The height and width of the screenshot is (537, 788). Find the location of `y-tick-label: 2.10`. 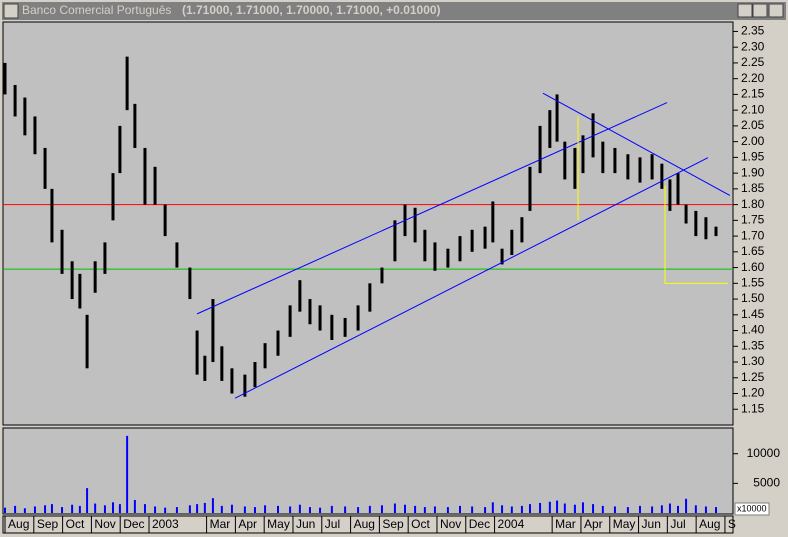

y-tick-label: 2.10 is located at coordinates (753, 109).